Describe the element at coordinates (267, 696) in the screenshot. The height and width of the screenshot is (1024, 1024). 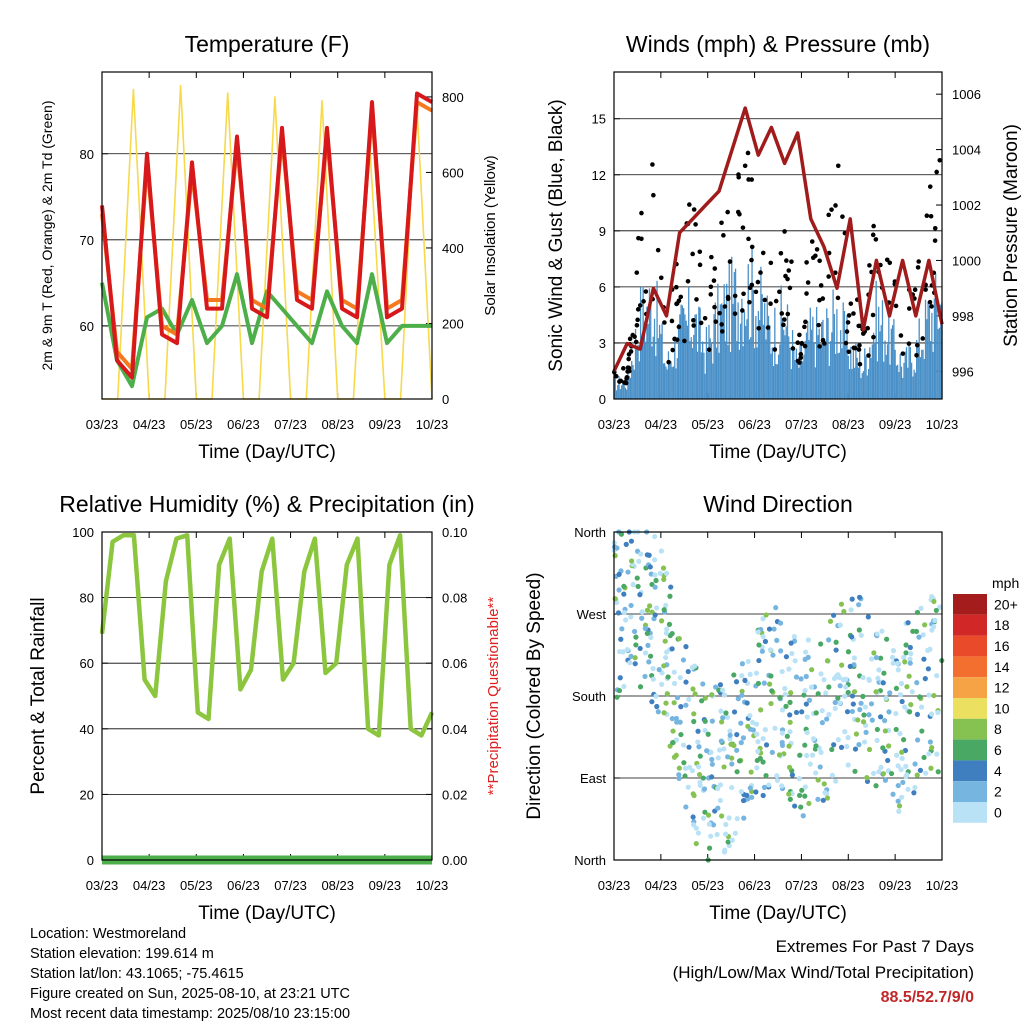
I see `plot-frame` at that location.